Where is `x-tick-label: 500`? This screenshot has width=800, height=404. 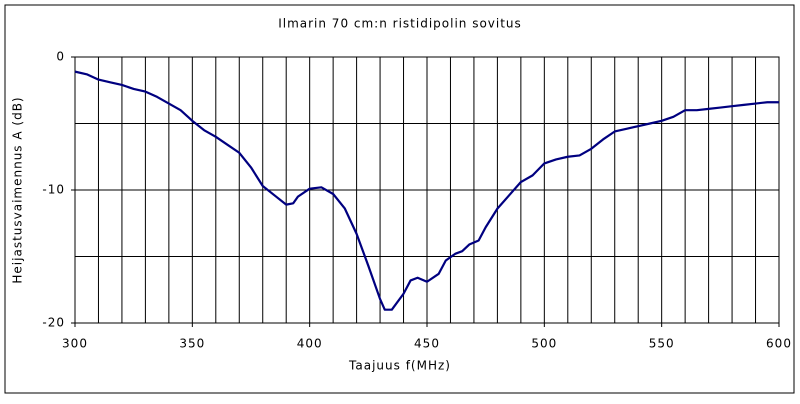 x-tick-label: 500 is located at coordinates (544, 344).